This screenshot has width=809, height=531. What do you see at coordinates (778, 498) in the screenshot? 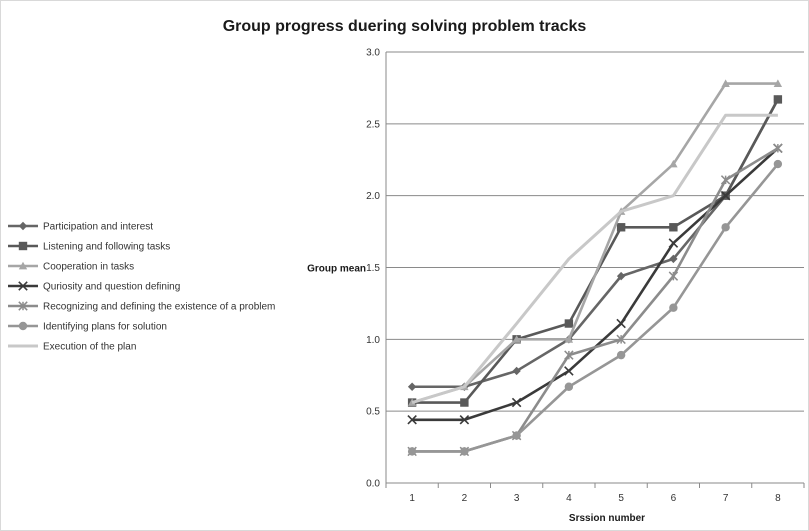
I see `x-tick-label: 8` at bounding box center [778, 498].